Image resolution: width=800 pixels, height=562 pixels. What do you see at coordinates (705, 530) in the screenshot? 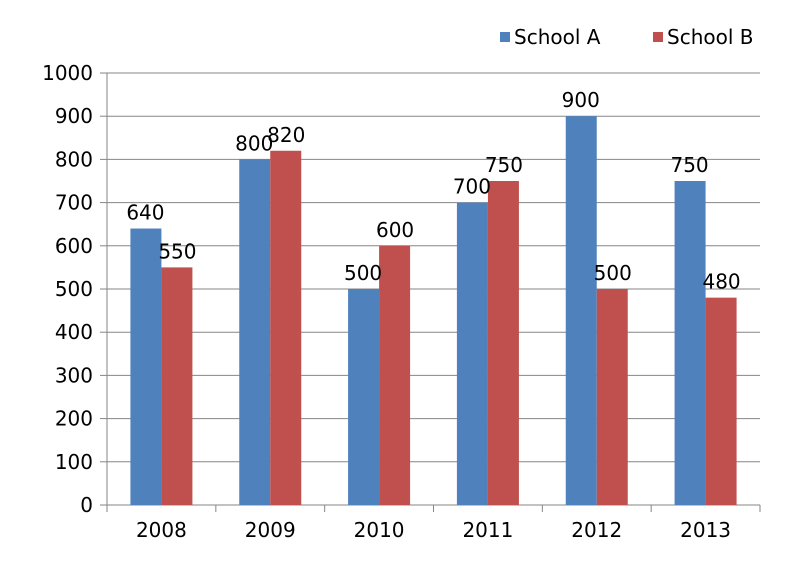
I see `x-tick-label: 2013` at bounding box center [705, 530].